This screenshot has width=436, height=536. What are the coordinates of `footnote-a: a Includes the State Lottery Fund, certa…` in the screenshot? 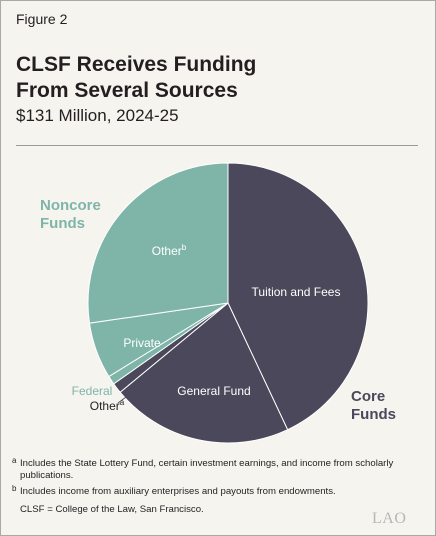 It's located at (213, 469).